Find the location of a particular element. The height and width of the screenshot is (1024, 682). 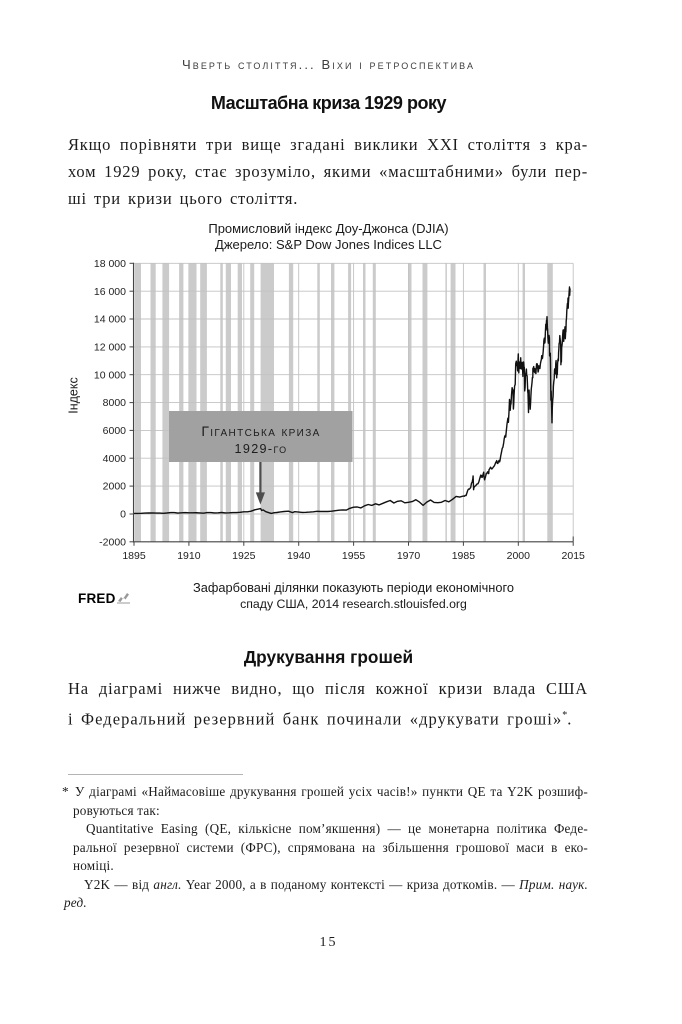

svg-text: 16 000 is located at coordinates (110, 292).